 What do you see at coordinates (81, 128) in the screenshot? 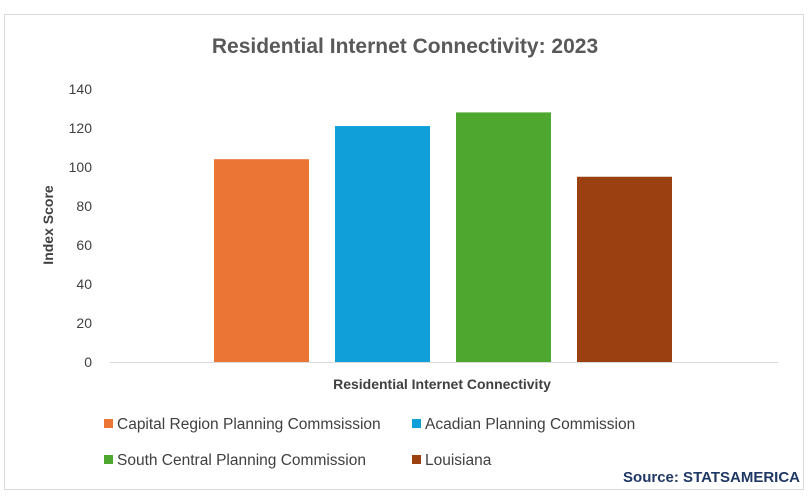
I see `y-tick-label: 120` at bounding box center [81, 128].